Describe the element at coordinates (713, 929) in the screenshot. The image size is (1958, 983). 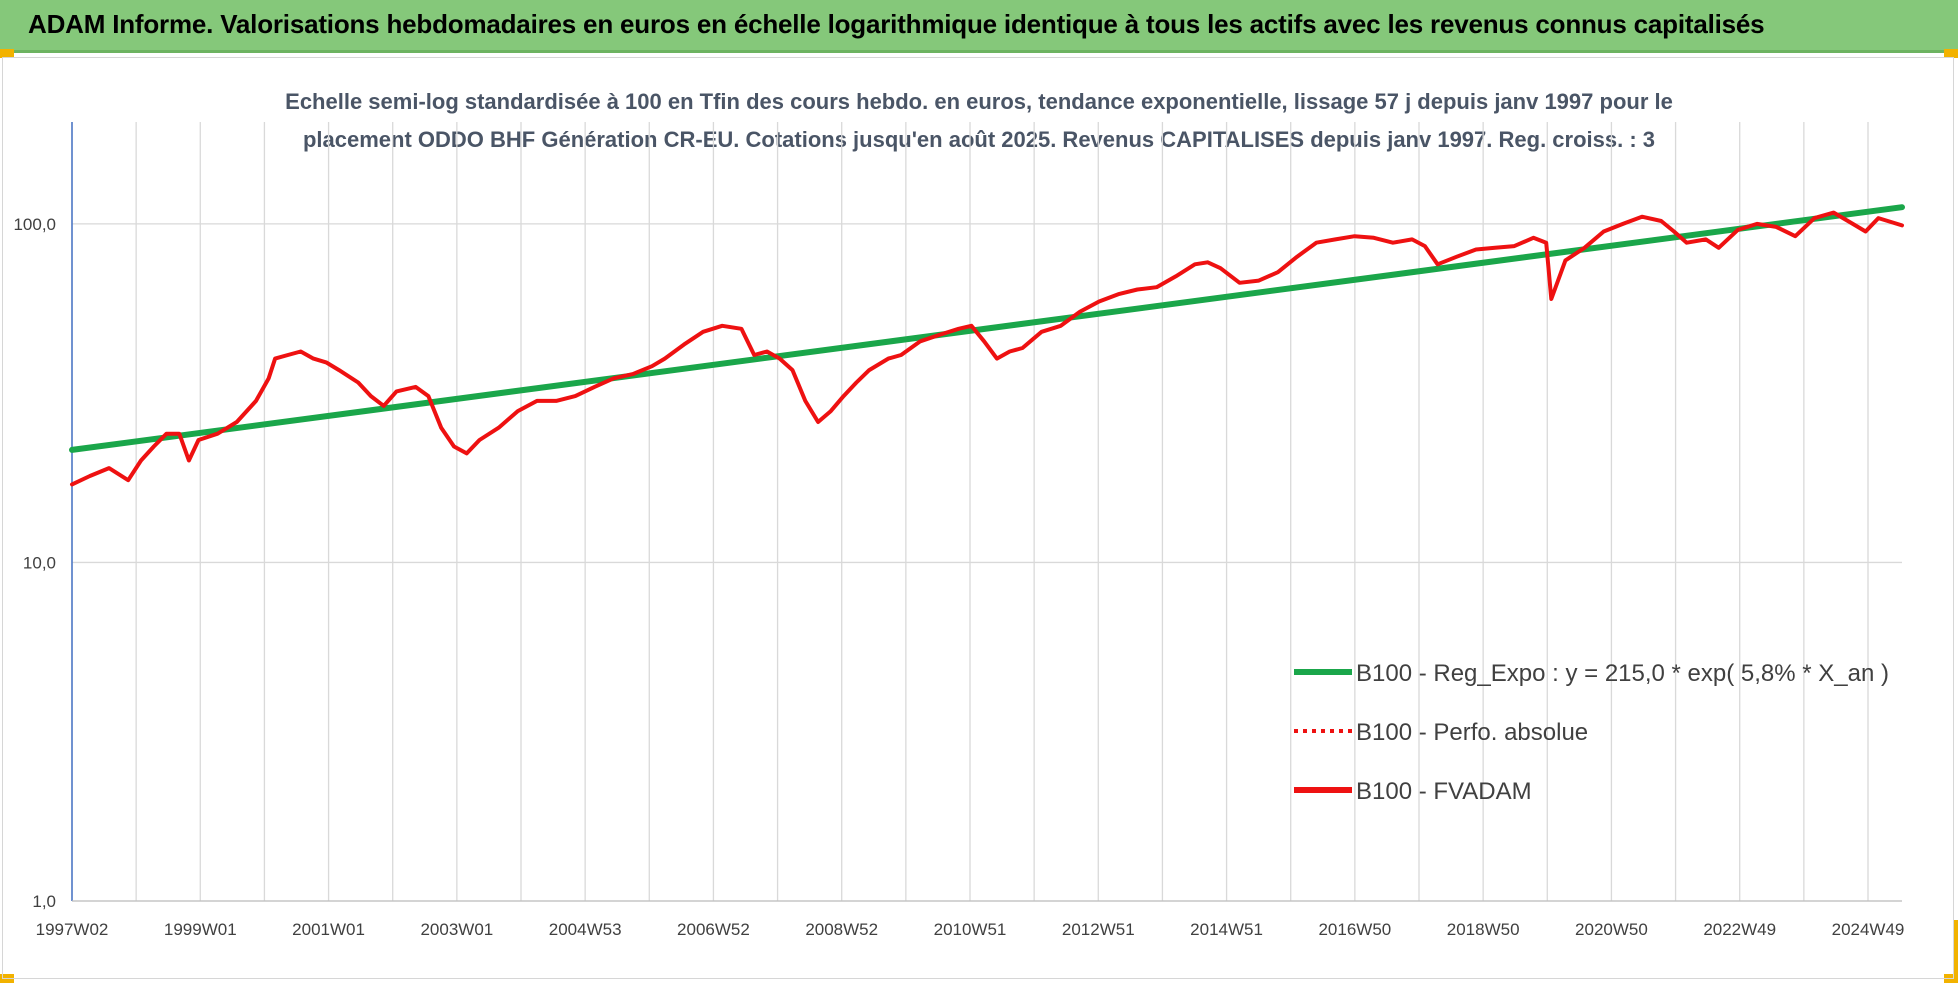
I see `x-tick-label: 2006W52` at that location.